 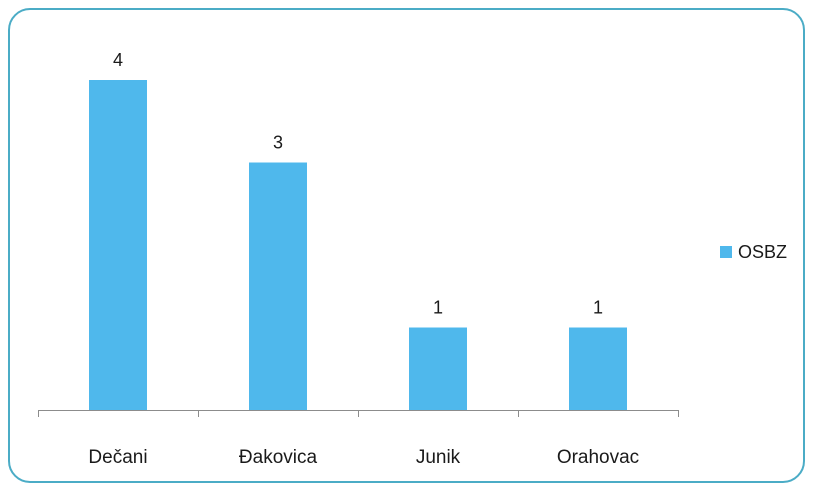 I want to click on x-tick-label-2: Junik, so click(x=438, y=457).